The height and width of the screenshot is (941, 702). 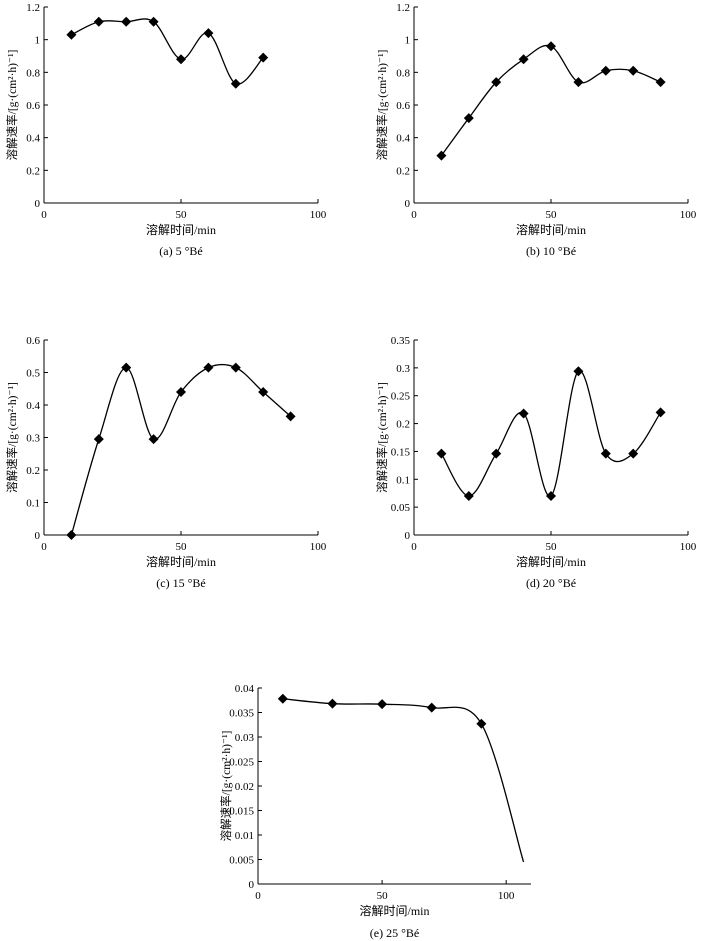 What do you see at coordinates (403, 480) in the screenshot?
I see `y-tick-label: 0.1` at bounding box center [403, 480].